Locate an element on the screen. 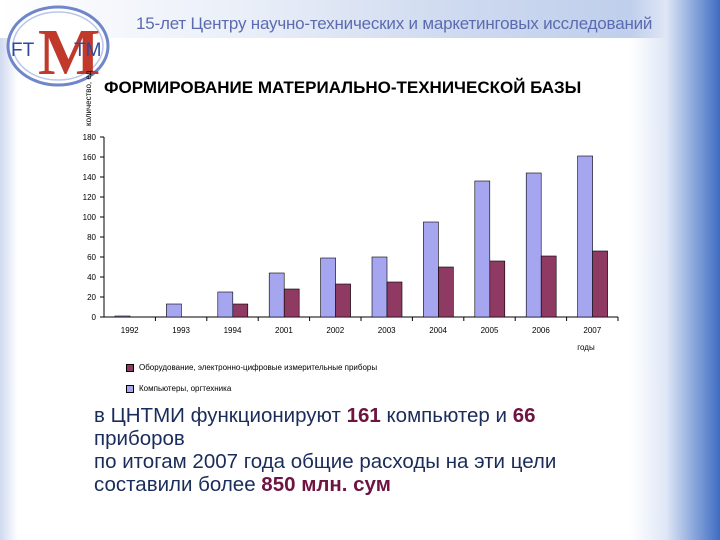 This screenshot has width=720, height=540. x-tick-label: 2003 is located at coordinates (387, 330).